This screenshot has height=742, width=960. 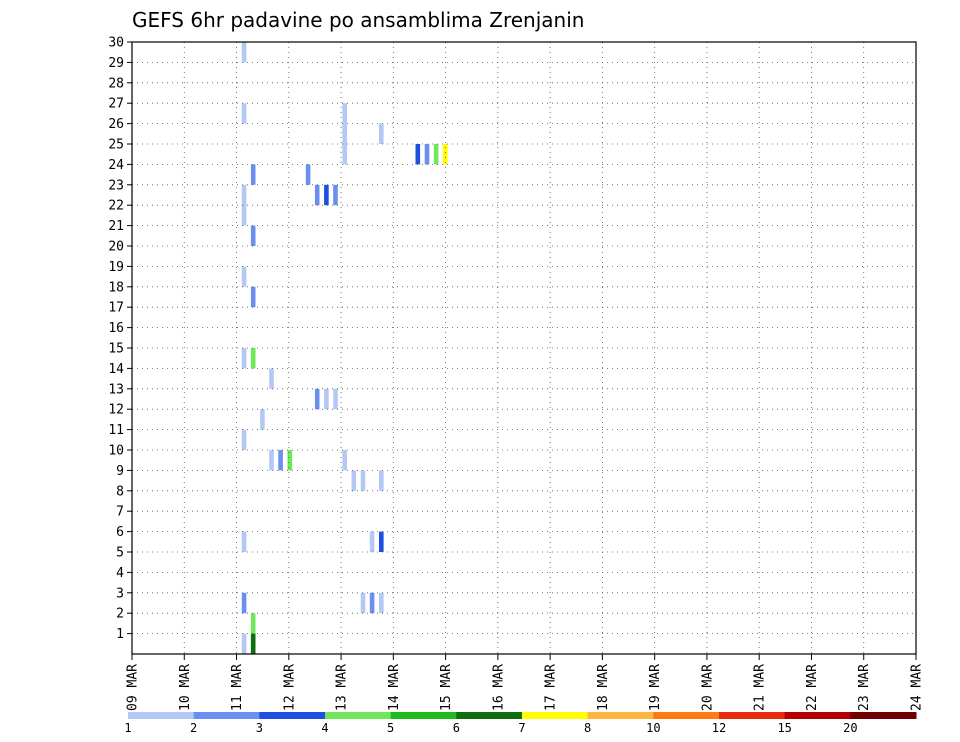 What do you see at coordinates (324, 728) in the screenshot?
I see `legend-label: 4` at bounding box center [324, 728].